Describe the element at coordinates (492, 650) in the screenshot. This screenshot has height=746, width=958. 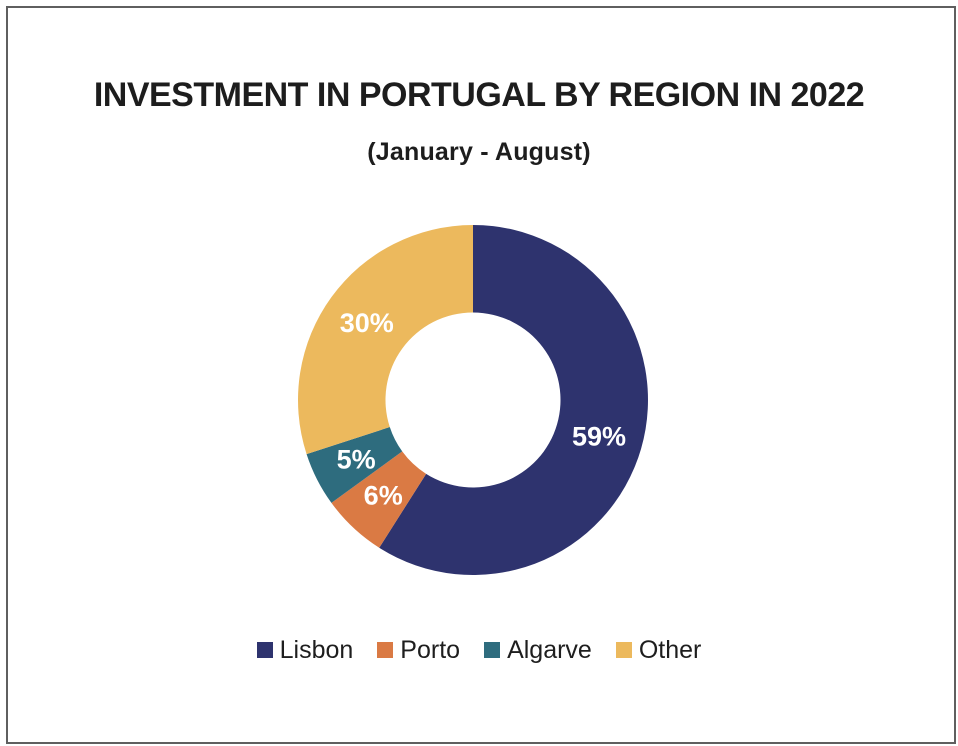
I see `legend-swatch-algarve` at that location.